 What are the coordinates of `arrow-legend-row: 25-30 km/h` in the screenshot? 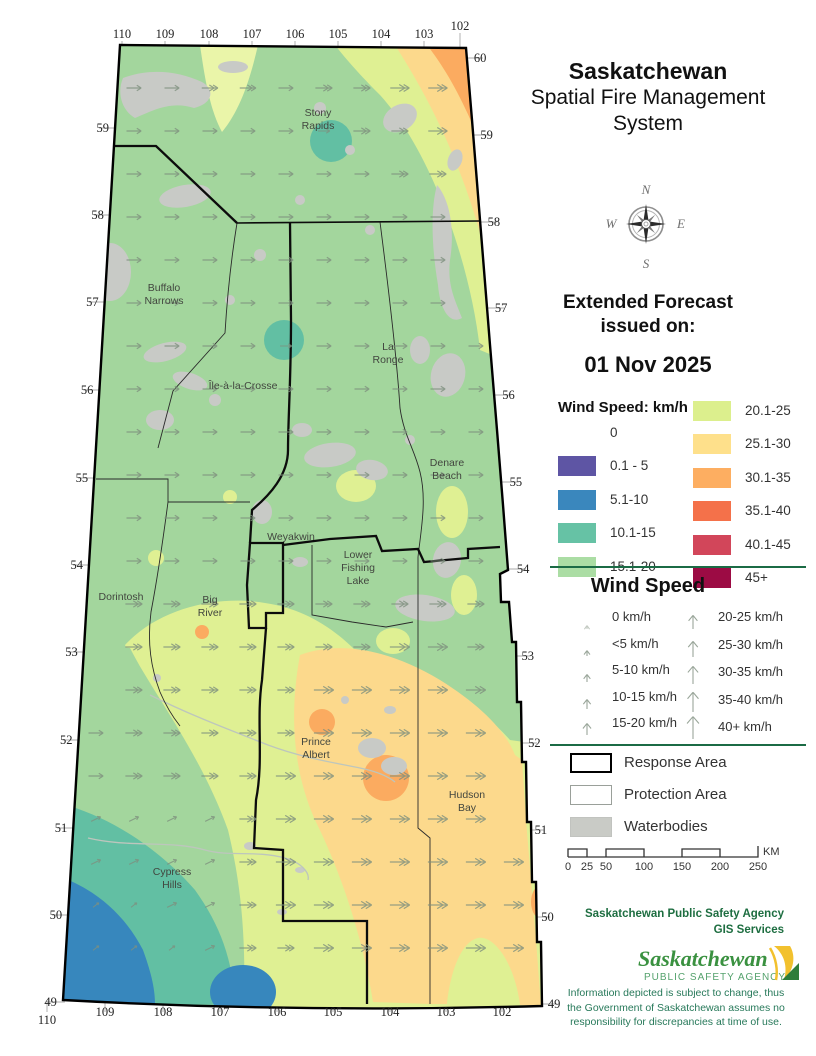 It's located at (742, 645).